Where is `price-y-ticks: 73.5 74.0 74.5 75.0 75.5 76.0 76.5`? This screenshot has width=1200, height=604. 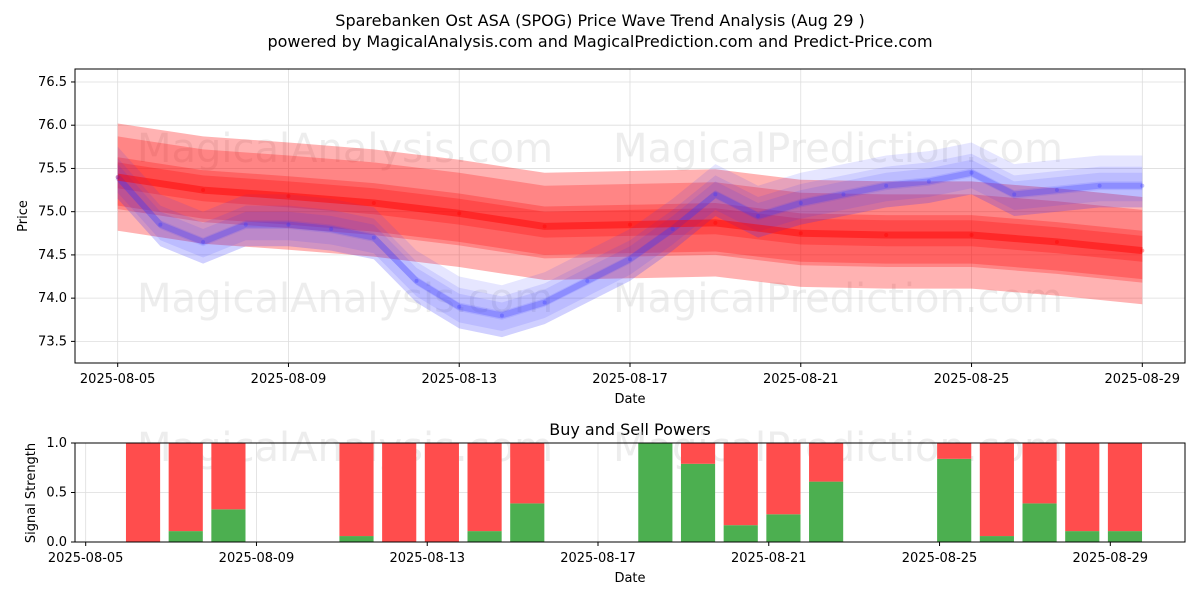
price-y-ticks: 73.5 74.0 74.5 75.0 75.5 76.0 76.5 is located at coordinates (56, 212).